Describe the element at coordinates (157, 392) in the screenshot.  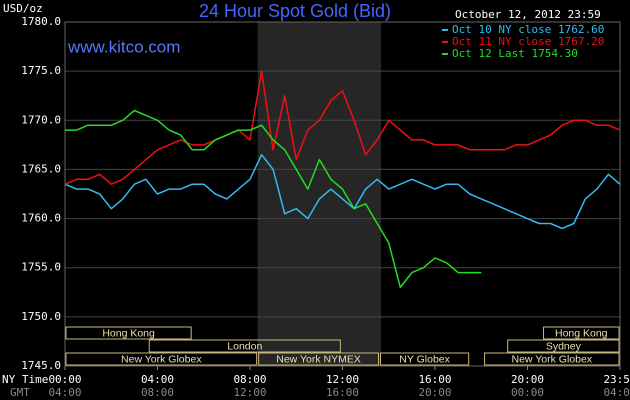
I see `x2-tick-label: 08:00` at that location.